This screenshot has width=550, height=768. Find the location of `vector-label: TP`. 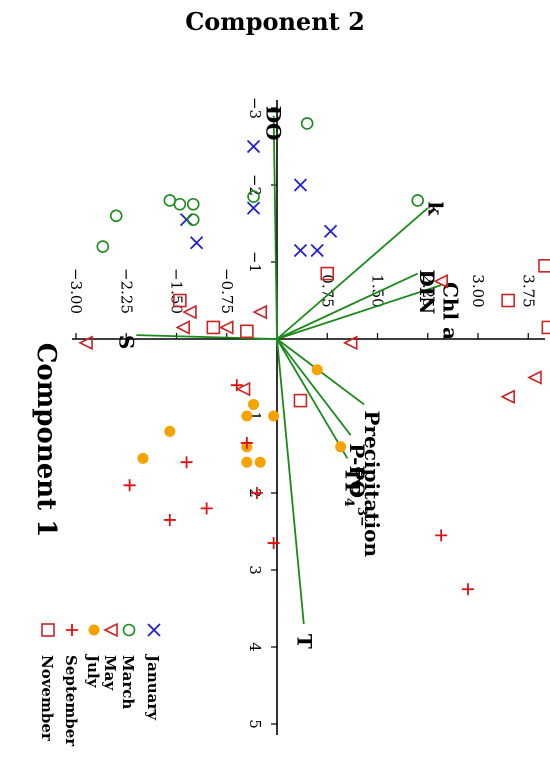

vector-label: TP is located at coordinates (352, 482).